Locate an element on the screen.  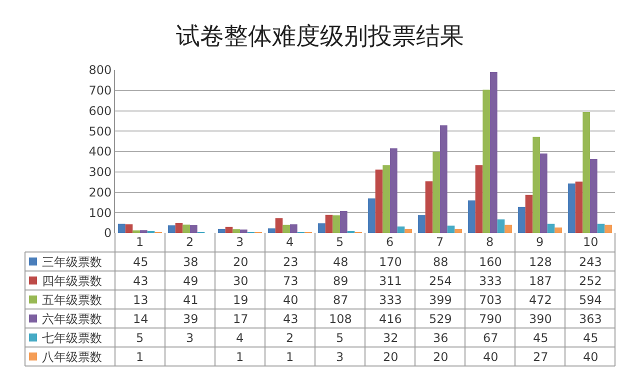
data-label: 187 is located at coordinates (540, 281).